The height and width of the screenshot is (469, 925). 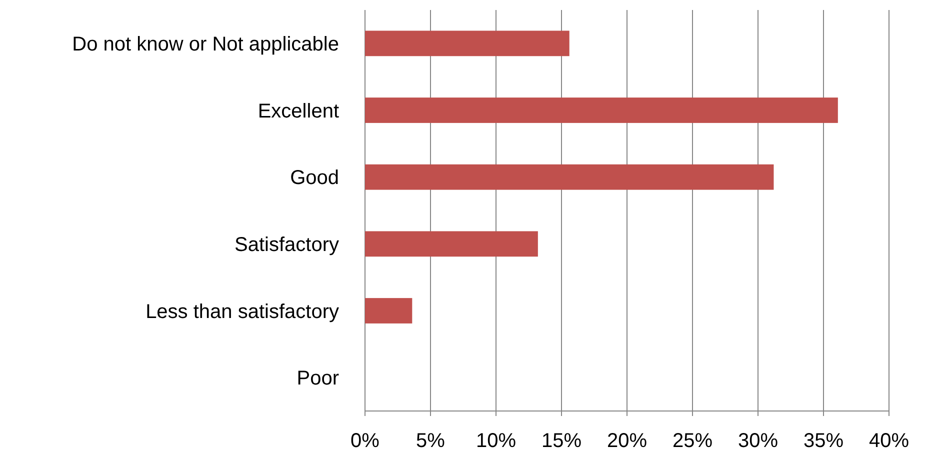 What do you see at coordinates (365, 441) in the screenshot?
I see `x-tick-label: 0%` at bounding box center [365, 441].